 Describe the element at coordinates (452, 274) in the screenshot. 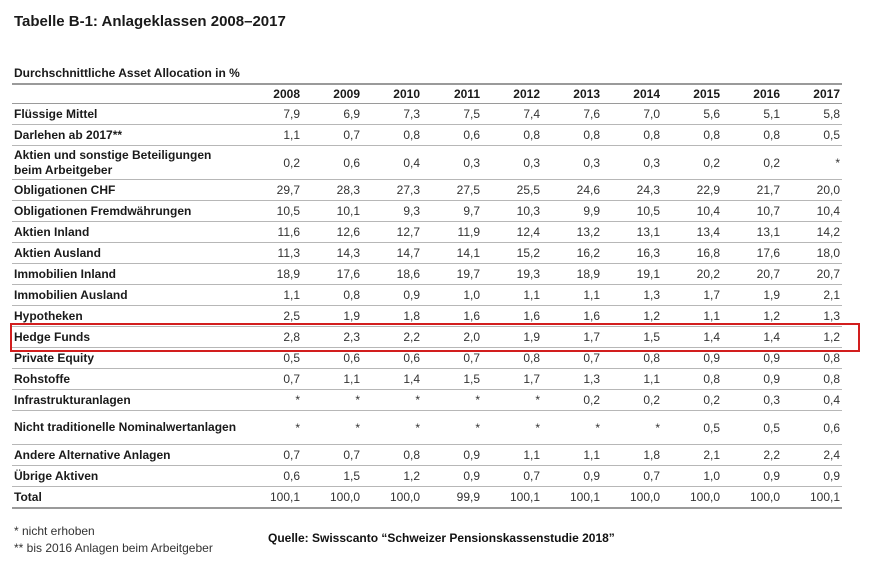

I see `value-cell: 19,7` at that location.